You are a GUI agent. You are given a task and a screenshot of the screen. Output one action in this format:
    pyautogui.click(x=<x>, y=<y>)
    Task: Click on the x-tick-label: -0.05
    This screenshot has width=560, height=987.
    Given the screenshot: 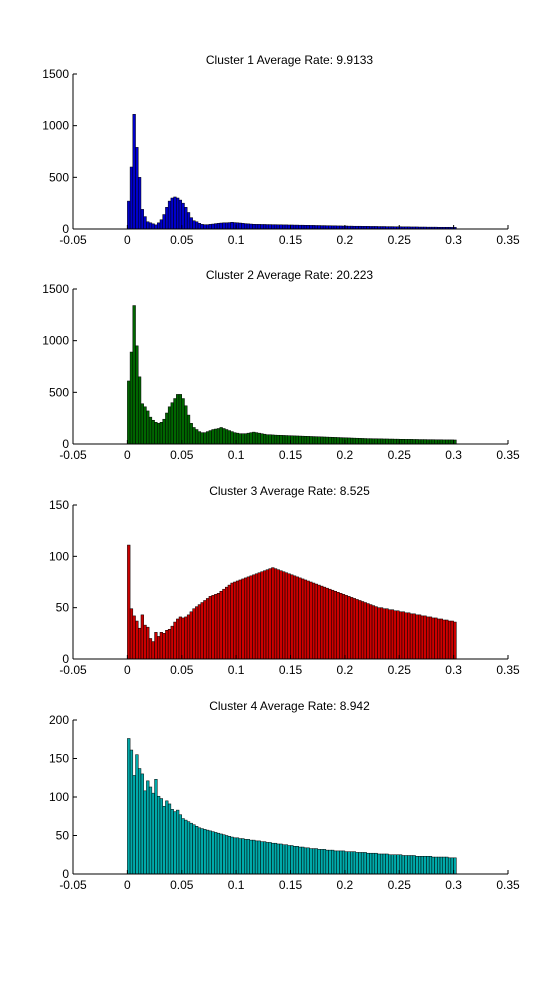 What is the action you would take?
    pyautogui.click(x=73, y=885)
    